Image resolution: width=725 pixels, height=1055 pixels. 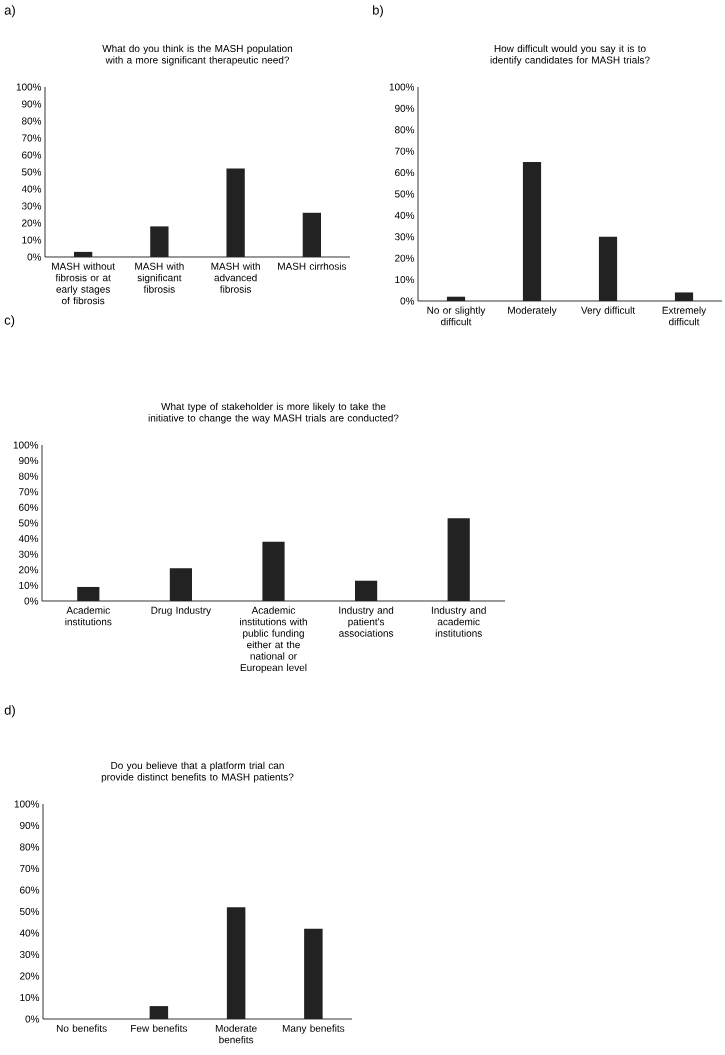 I want to click on chart-title: Do you believe that a platform trial can provide distinct benefits to MASH patients?, so click(x=197, y=772).